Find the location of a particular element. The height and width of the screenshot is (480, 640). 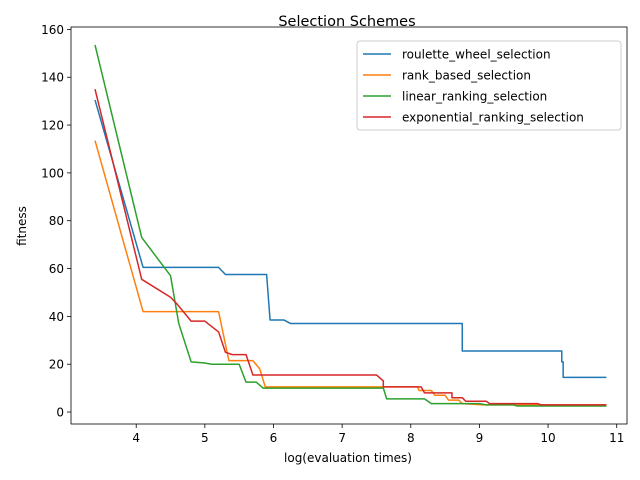

x-tick-label: 6 is located at coordinates (274, 438).